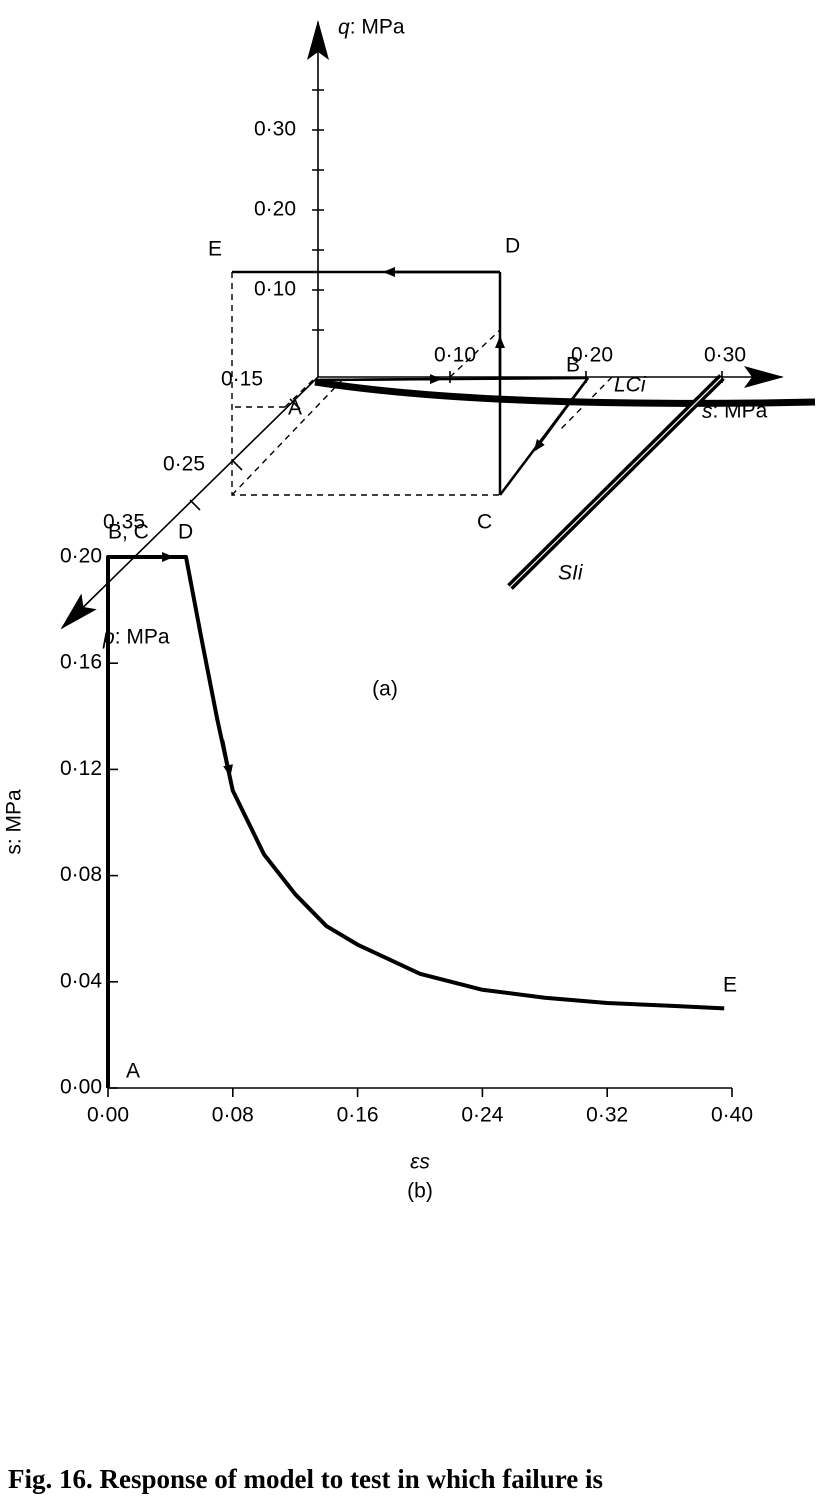 Image resolution: width=834 pixels, height=1499 pixels. I want to click on curve-label: LCi, so click(630, 385).